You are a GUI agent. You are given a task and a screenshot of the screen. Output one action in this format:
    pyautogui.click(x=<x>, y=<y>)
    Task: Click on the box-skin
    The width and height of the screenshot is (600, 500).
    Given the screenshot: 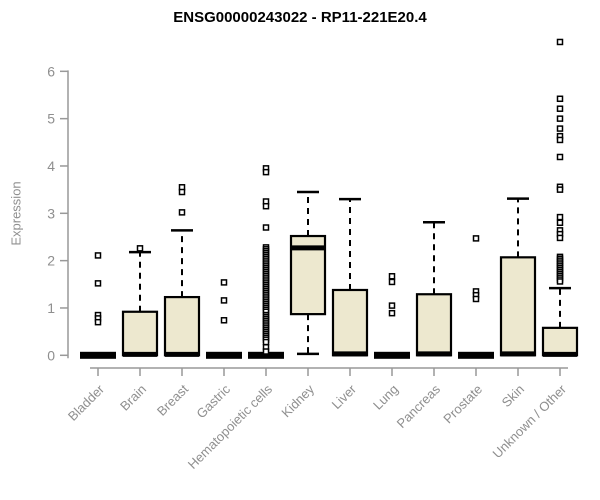 What is the action you would take?
    pyautogui.click(x=518, y=277)
    